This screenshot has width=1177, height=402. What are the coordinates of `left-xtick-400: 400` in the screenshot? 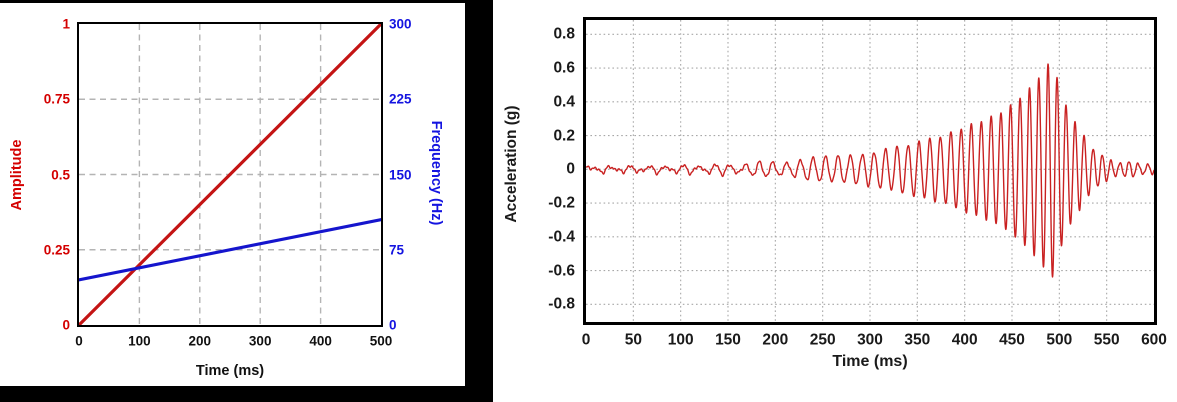 It's located at (320, 341).